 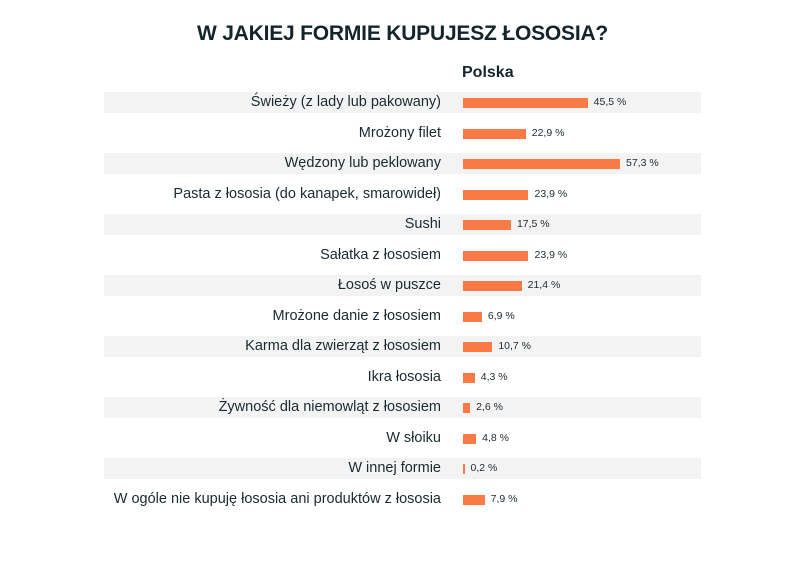 What do you see at coordinates (389, 285) in the screenshot?
I see `category-label: Łosoś w puszce` at bounding box center [389, 285].